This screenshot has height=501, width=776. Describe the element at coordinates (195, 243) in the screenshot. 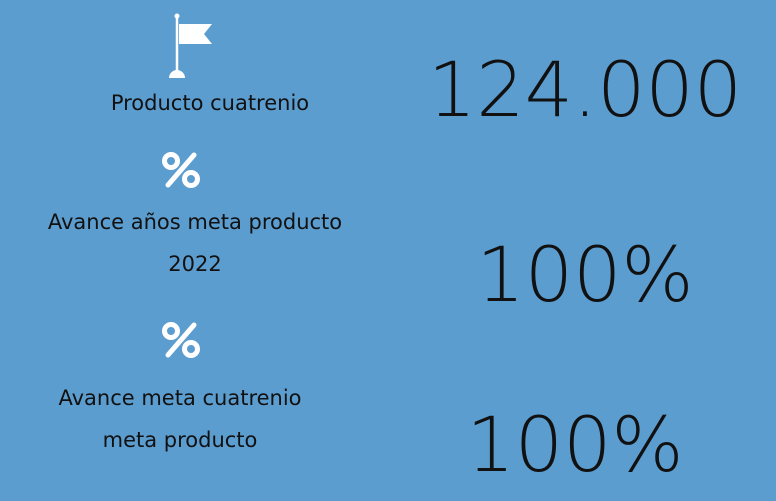

I see `kpi-label: Avance años meta producto 2022` at that location.